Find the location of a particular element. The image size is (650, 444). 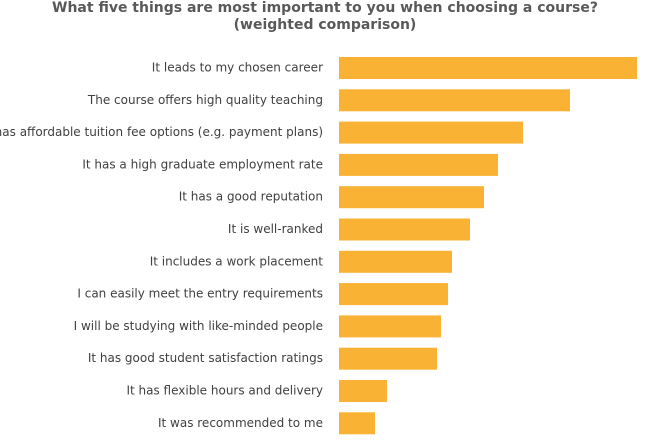

category-label: The course offers high quality teaching is located at coordinates (205, 100).